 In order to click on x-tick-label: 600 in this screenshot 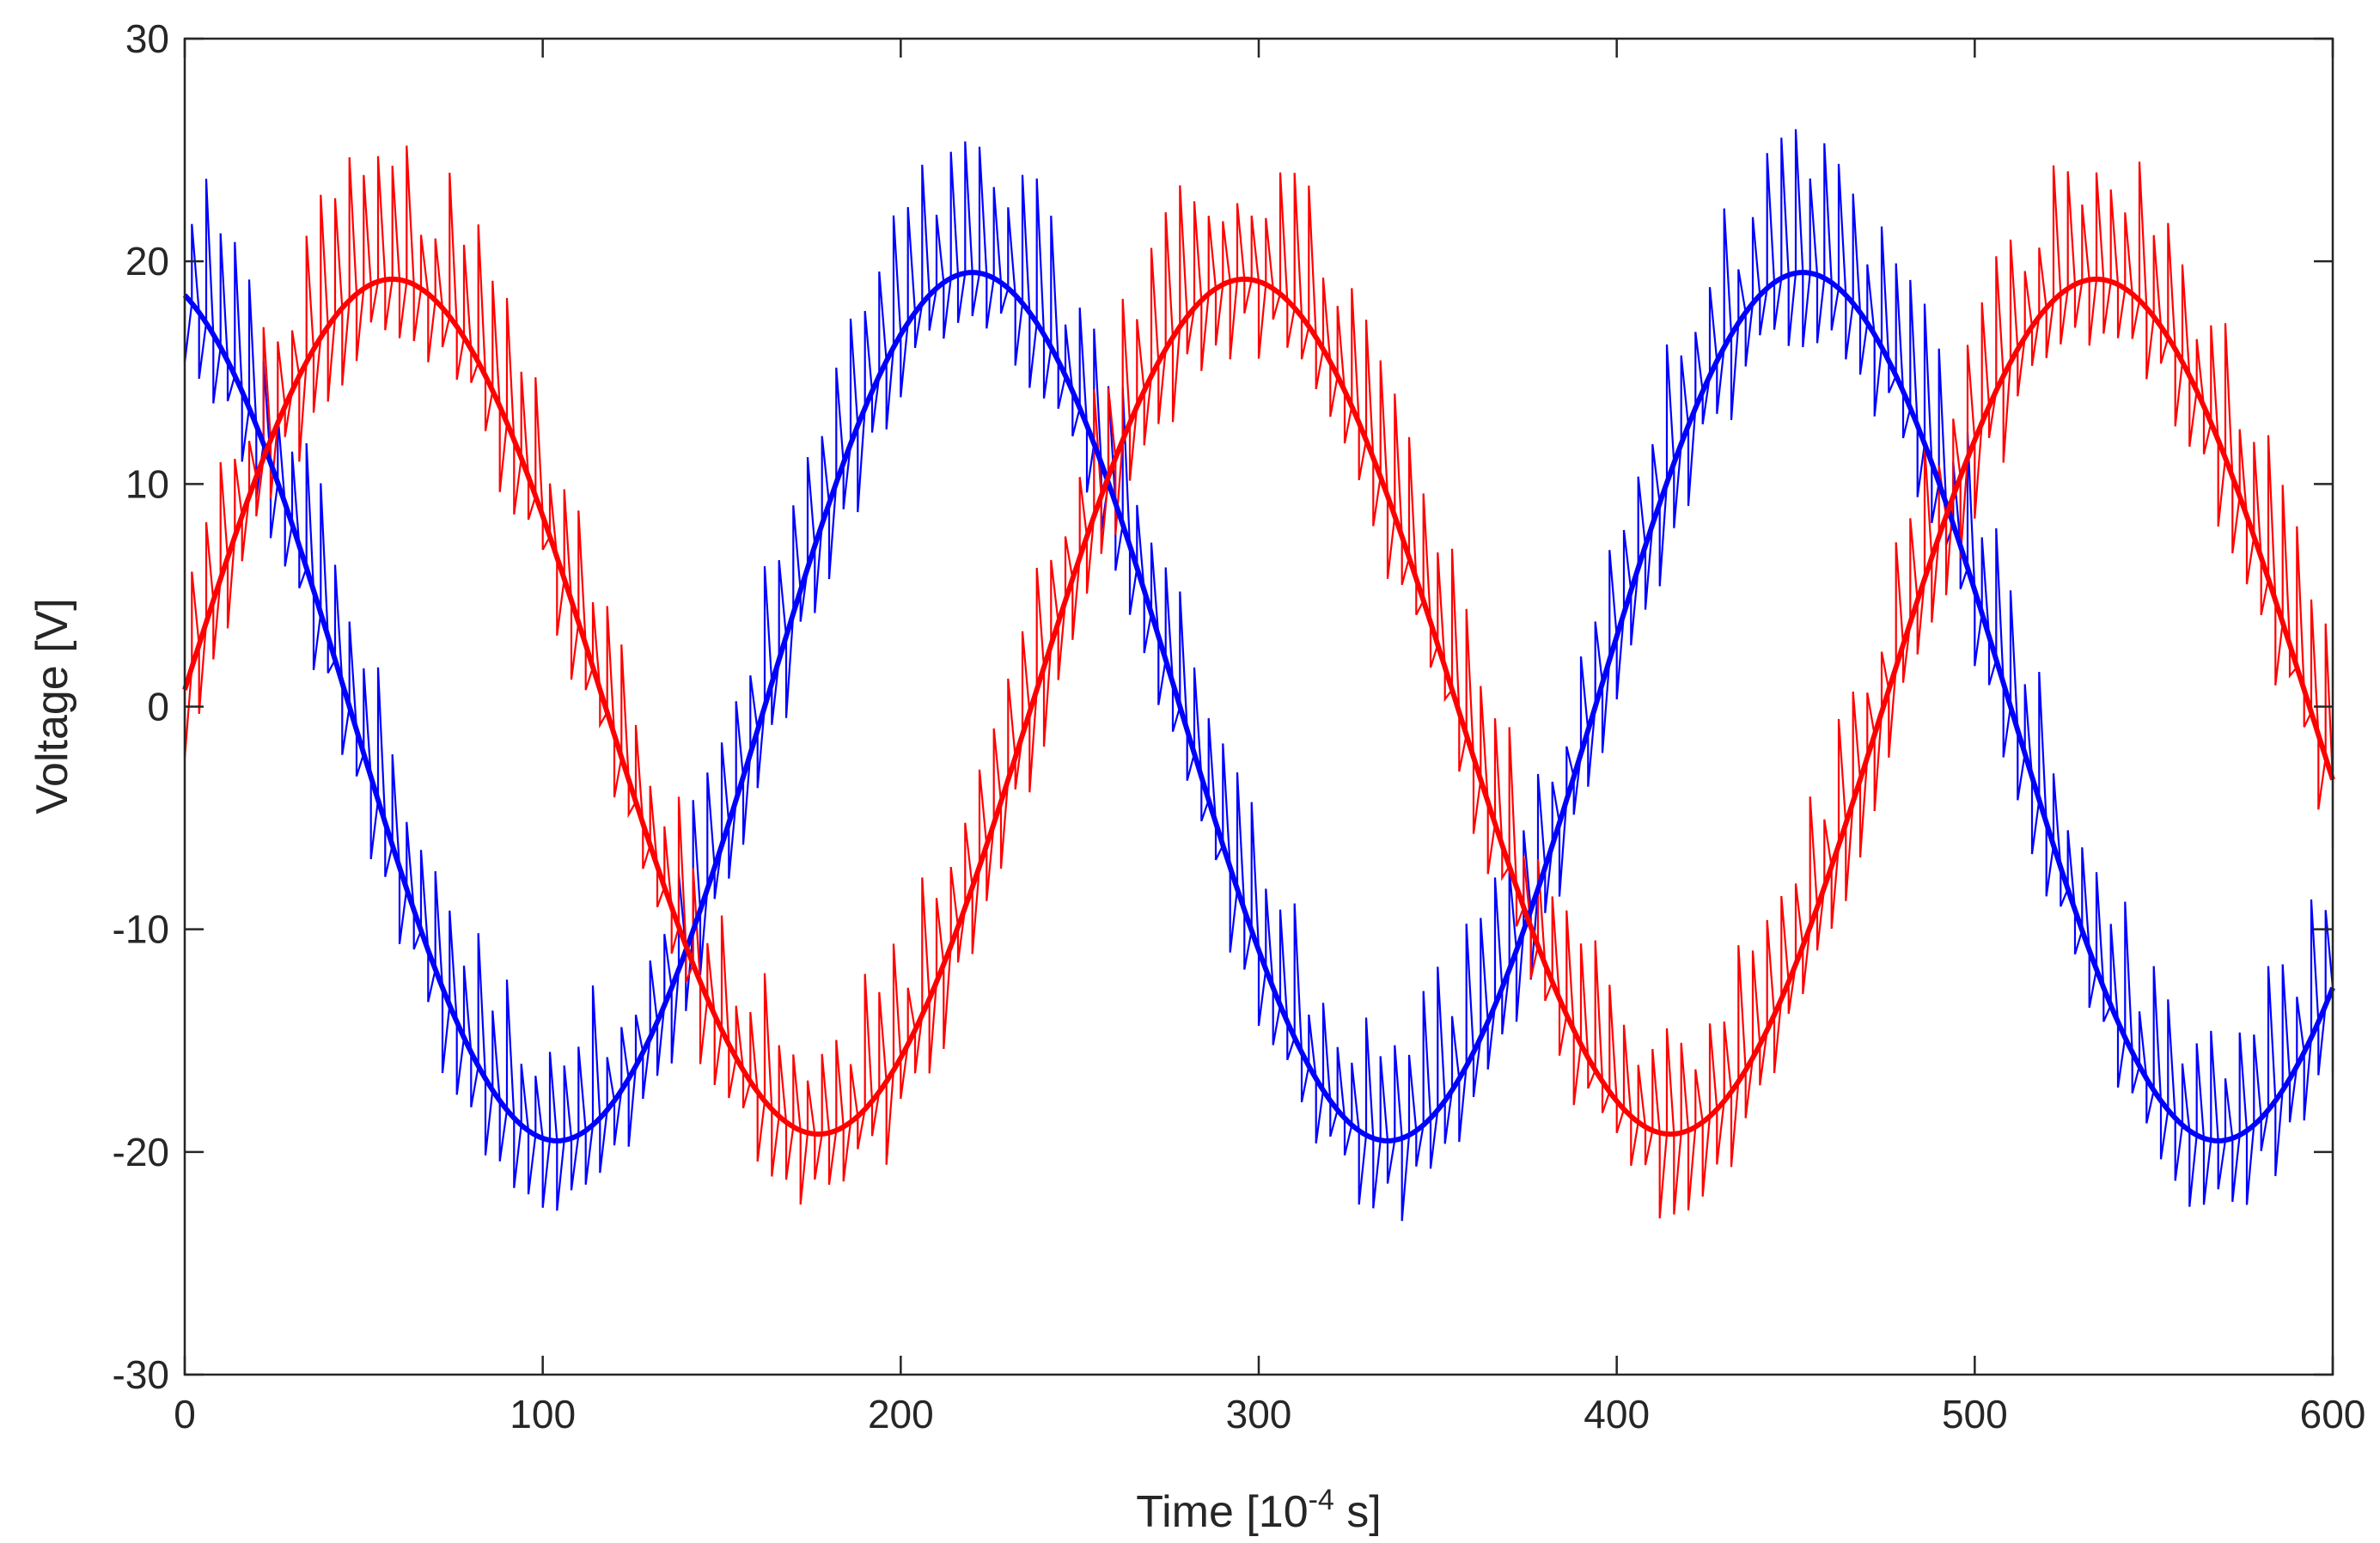, I will do `click(2333, 1414)`.